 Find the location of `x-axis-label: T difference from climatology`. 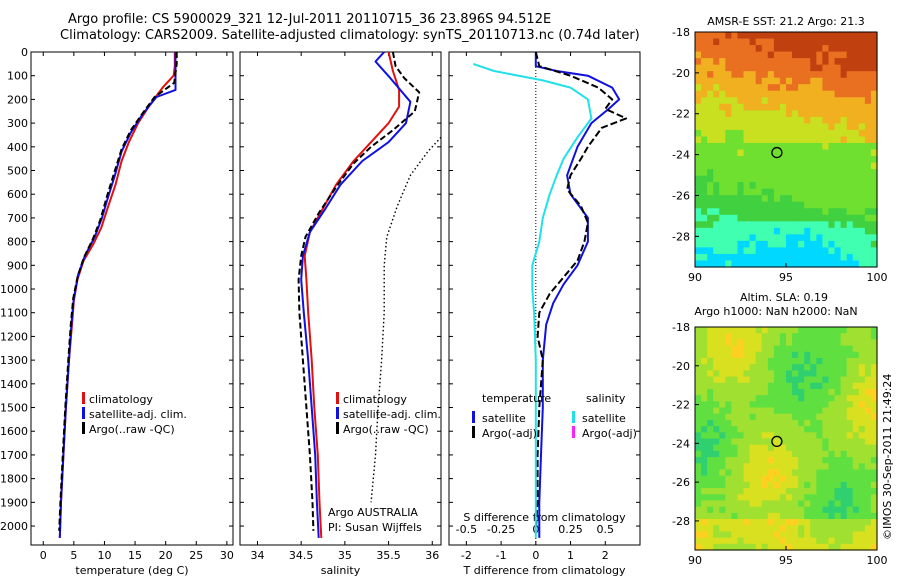

x-axis-label: T difference from climatology is located at coordinates (544, 570).